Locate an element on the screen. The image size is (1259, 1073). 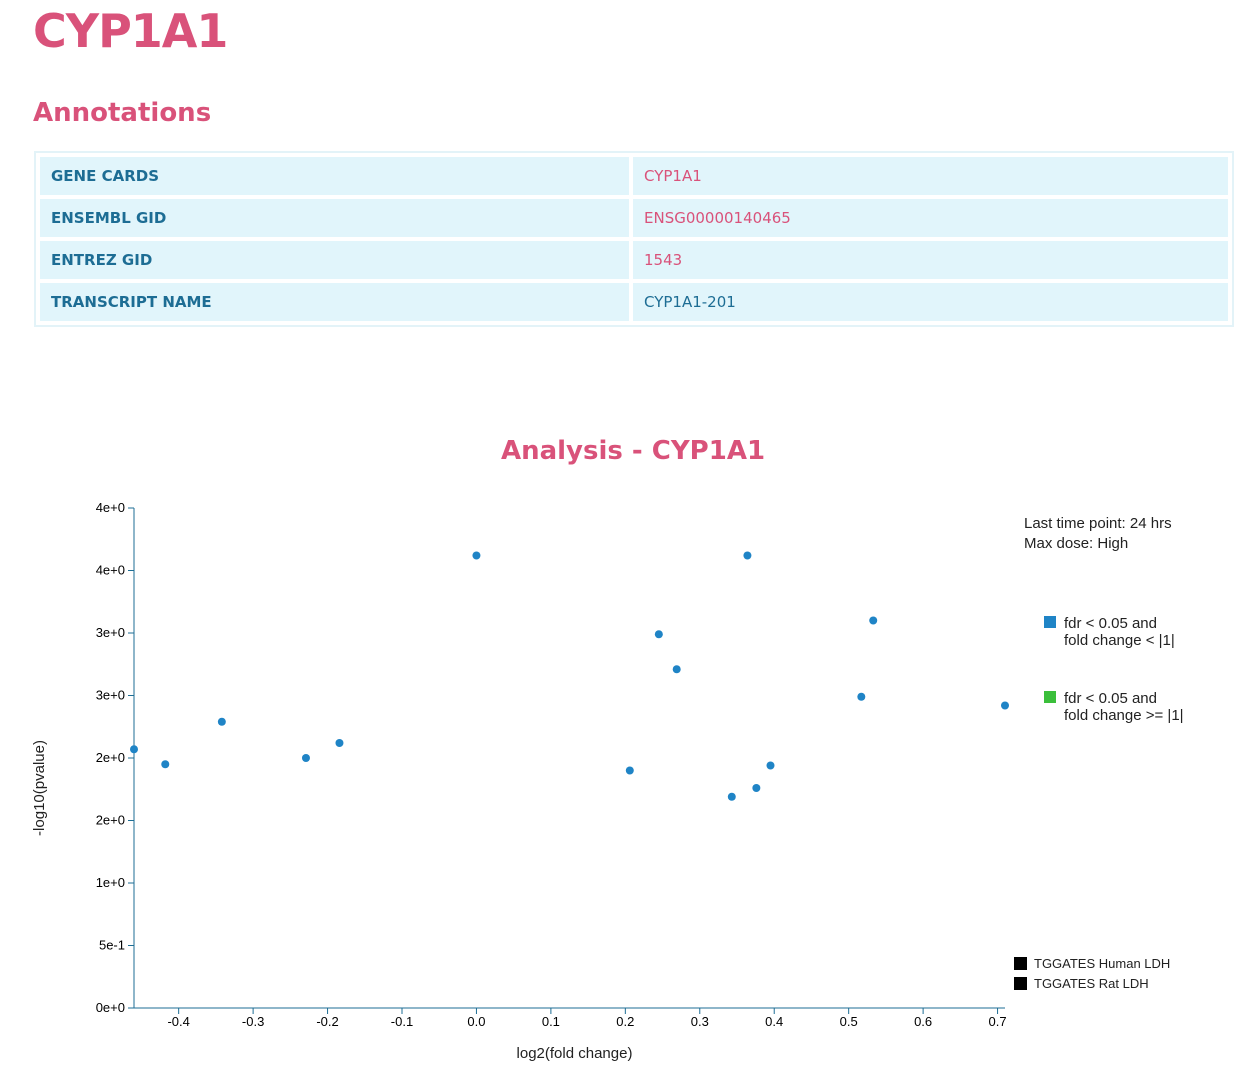
table-row: ENTREZ GID 1543 is located at coordinates (634, 260).